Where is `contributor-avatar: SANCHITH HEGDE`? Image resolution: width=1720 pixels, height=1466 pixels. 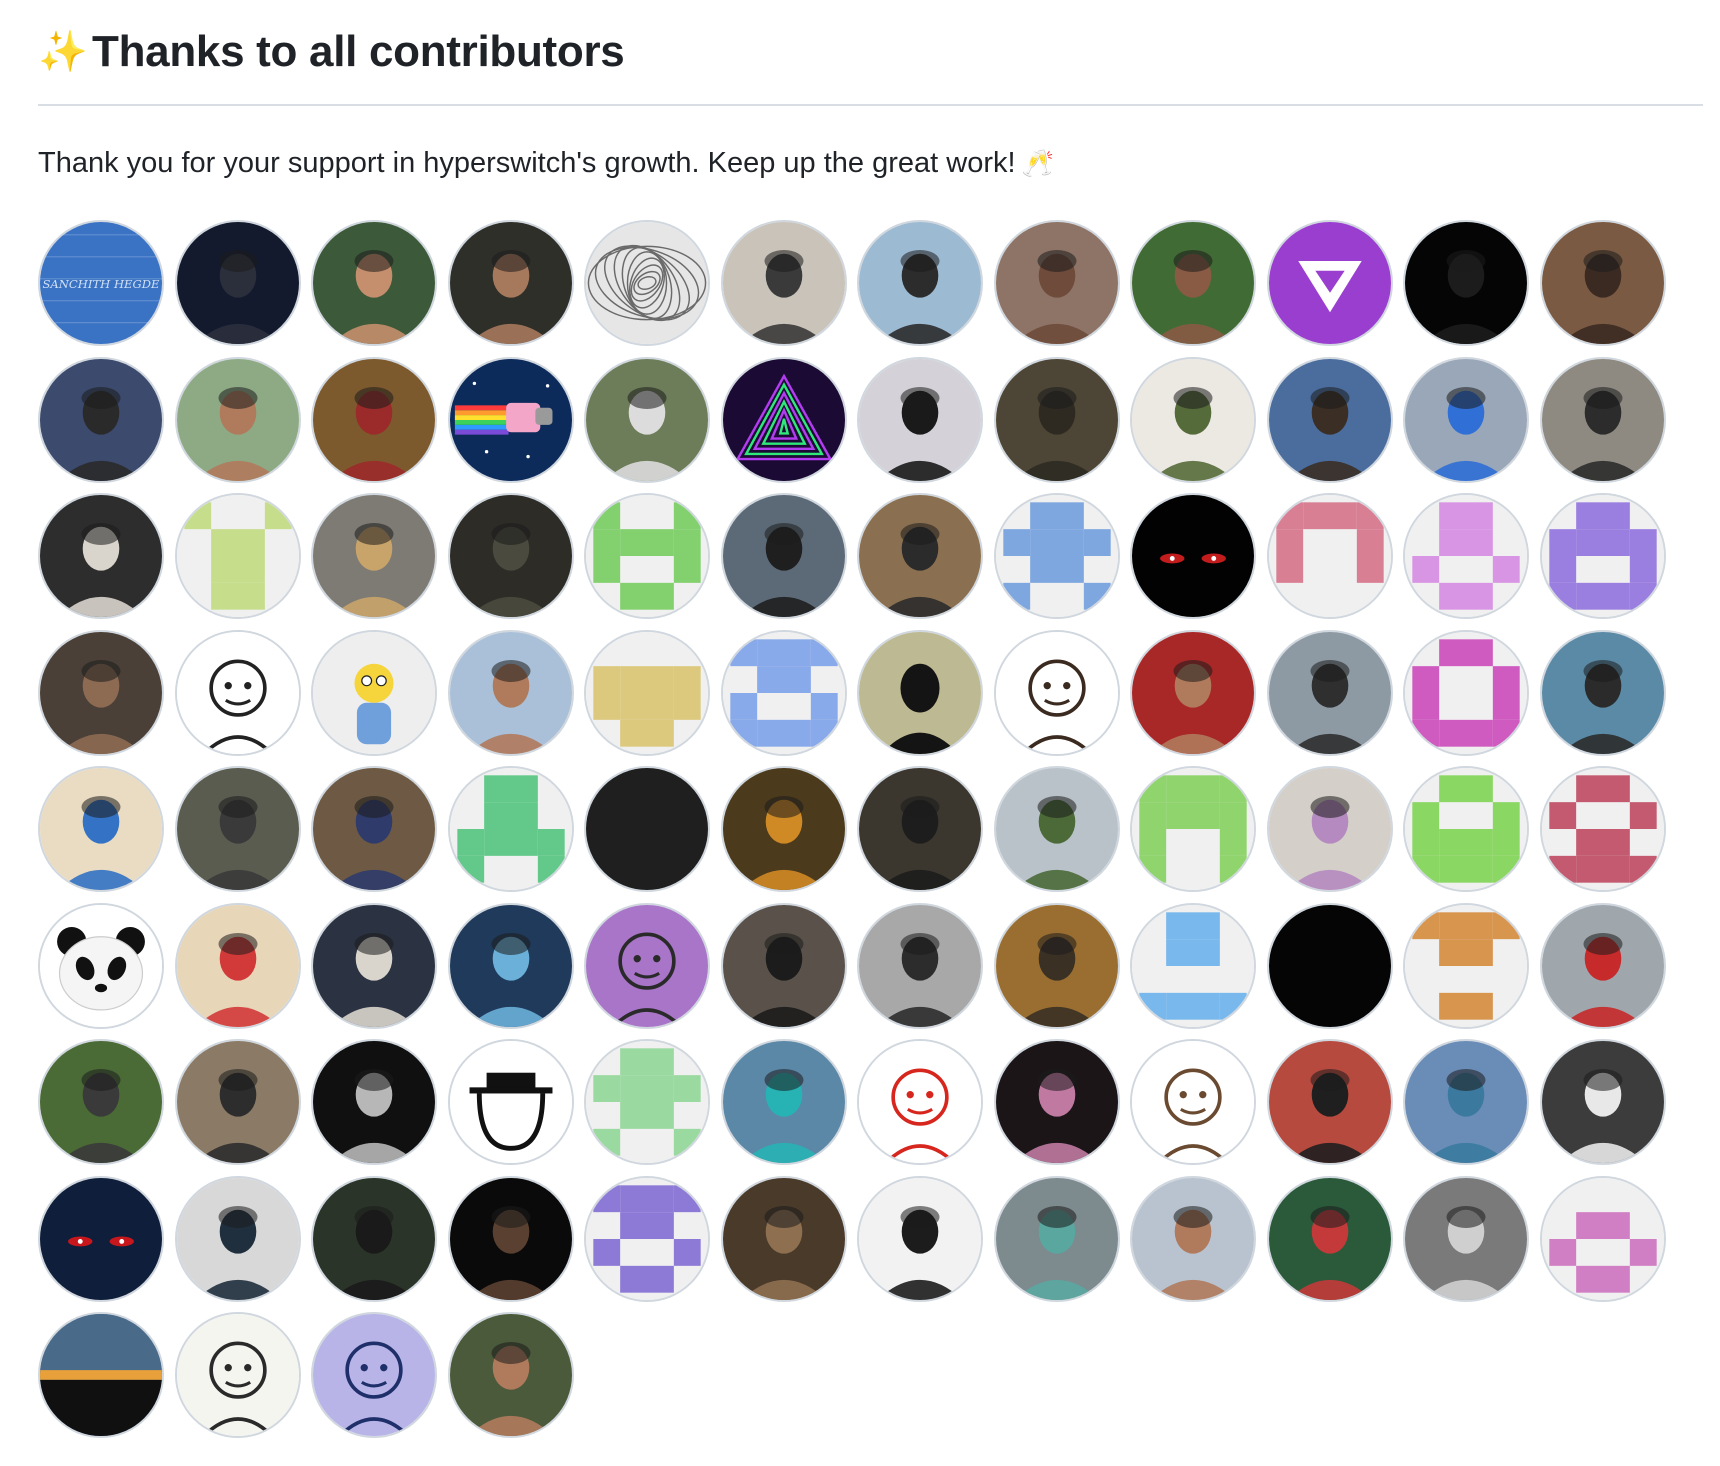
contributor-avatar: SANCHITH HEGDE is located at coordinates (101, 283).